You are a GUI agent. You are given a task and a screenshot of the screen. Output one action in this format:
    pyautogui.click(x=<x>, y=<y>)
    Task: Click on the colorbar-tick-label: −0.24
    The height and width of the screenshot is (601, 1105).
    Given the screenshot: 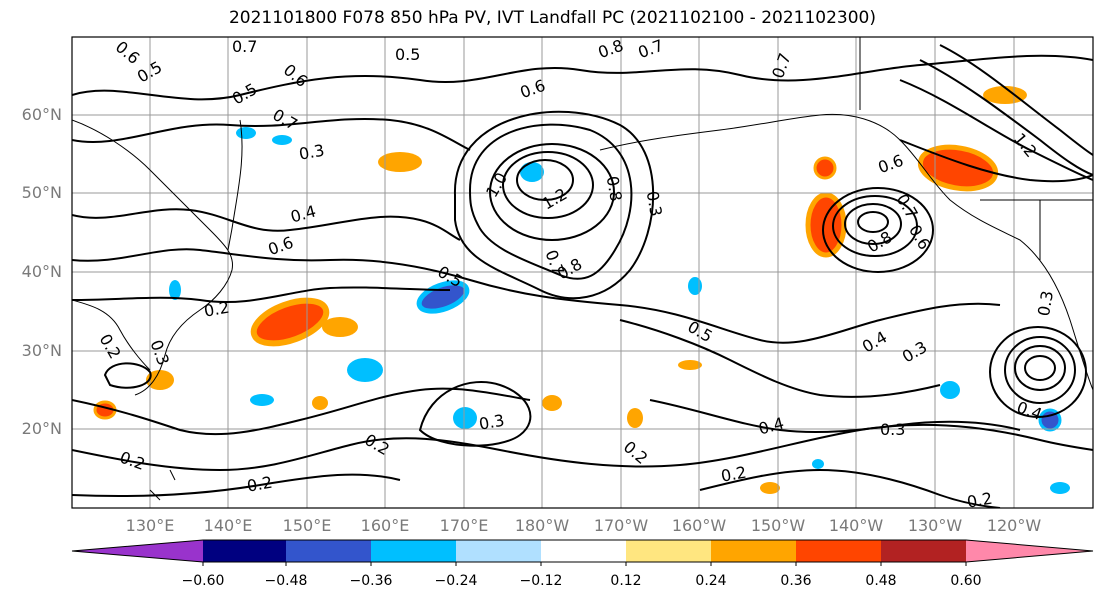 What is the action you would take?
    pyautogui.click(x=456, y=581)
    